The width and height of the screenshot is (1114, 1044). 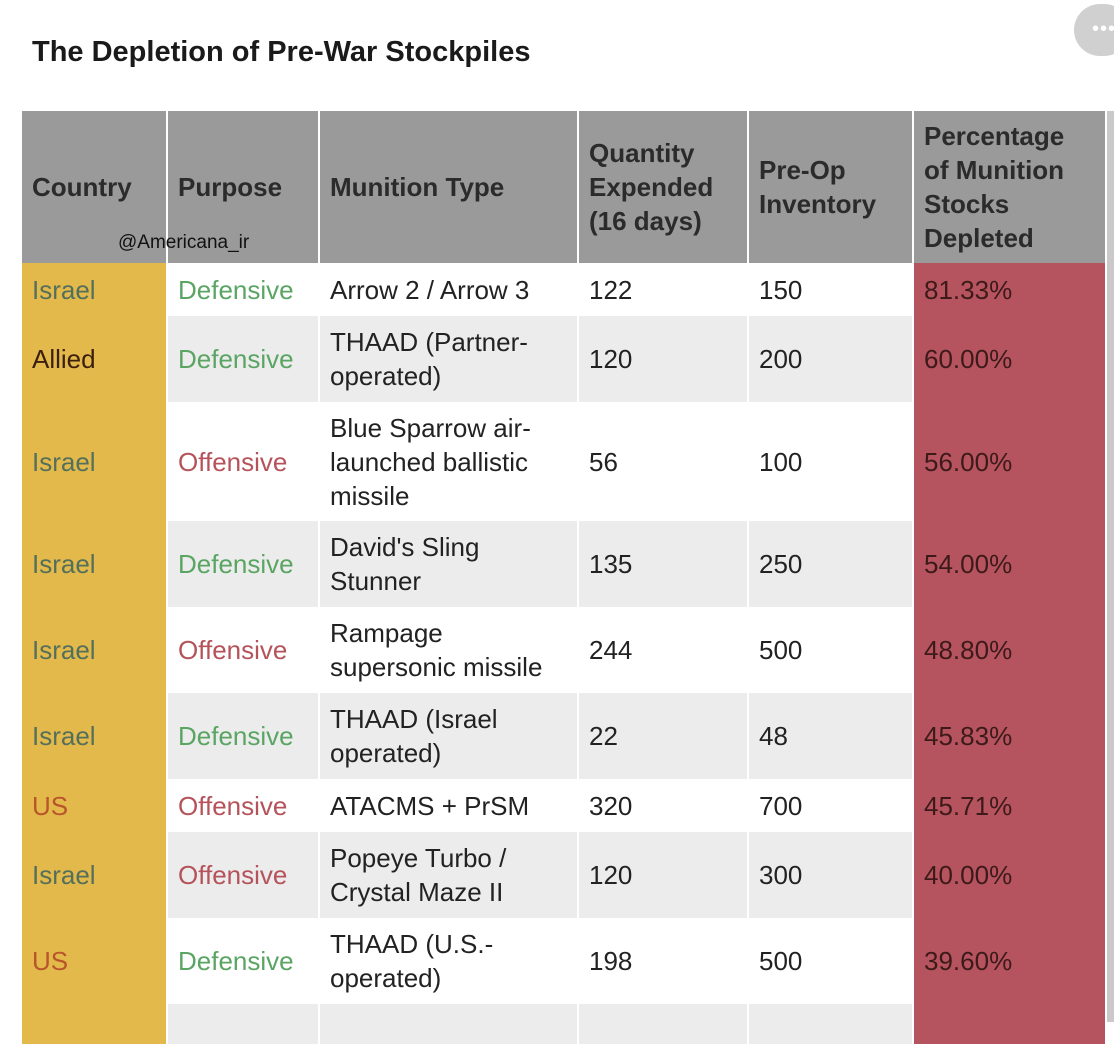 I want to click on table-row: US Offensive ATACMS + PrSM 320 700 45.71%, so click(x=563, y=805).